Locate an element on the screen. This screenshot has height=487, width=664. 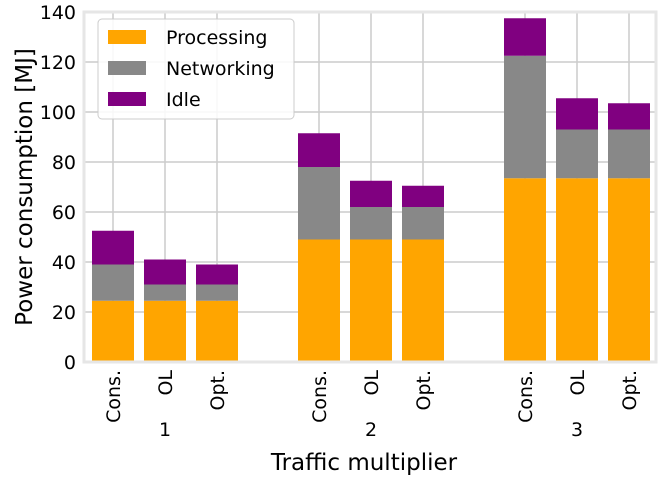
bar-idle-g3-opt is located at coordinates (629, 116).